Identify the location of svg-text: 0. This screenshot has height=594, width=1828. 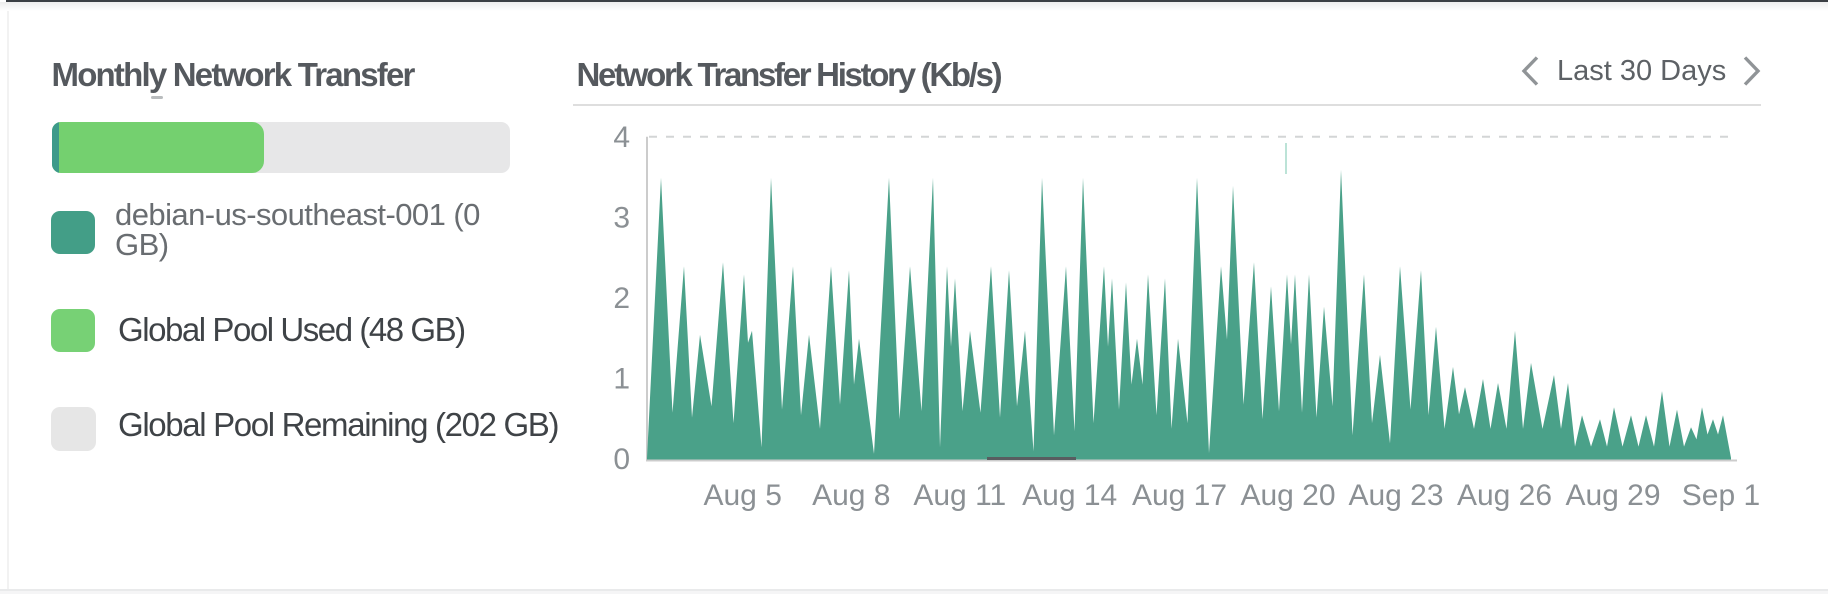
(621, 459).